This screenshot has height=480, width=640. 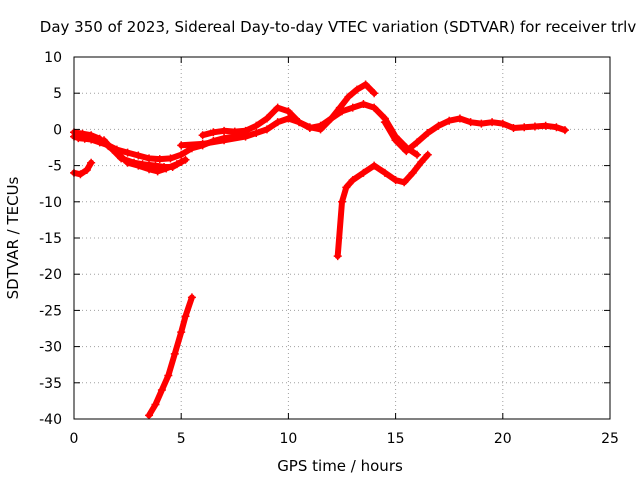 What do you see at coordinates (55, 167) in the screenshot?
I see `y-tick-label: -5` at bounding box center [55, 167].